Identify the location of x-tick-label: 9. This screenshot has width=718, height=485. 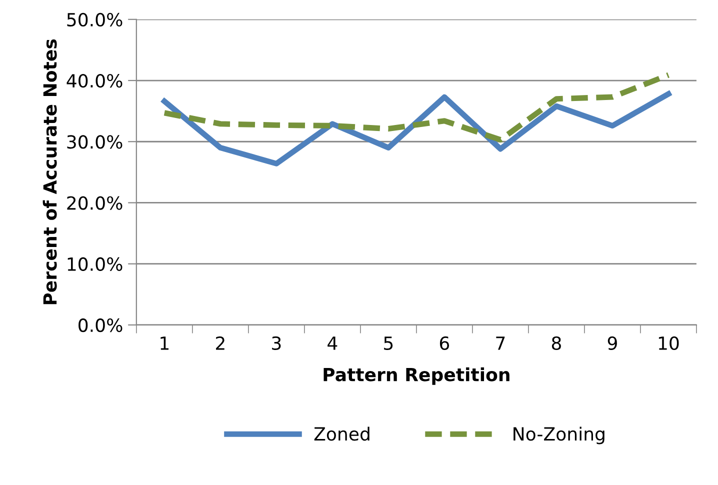
(612, 343).